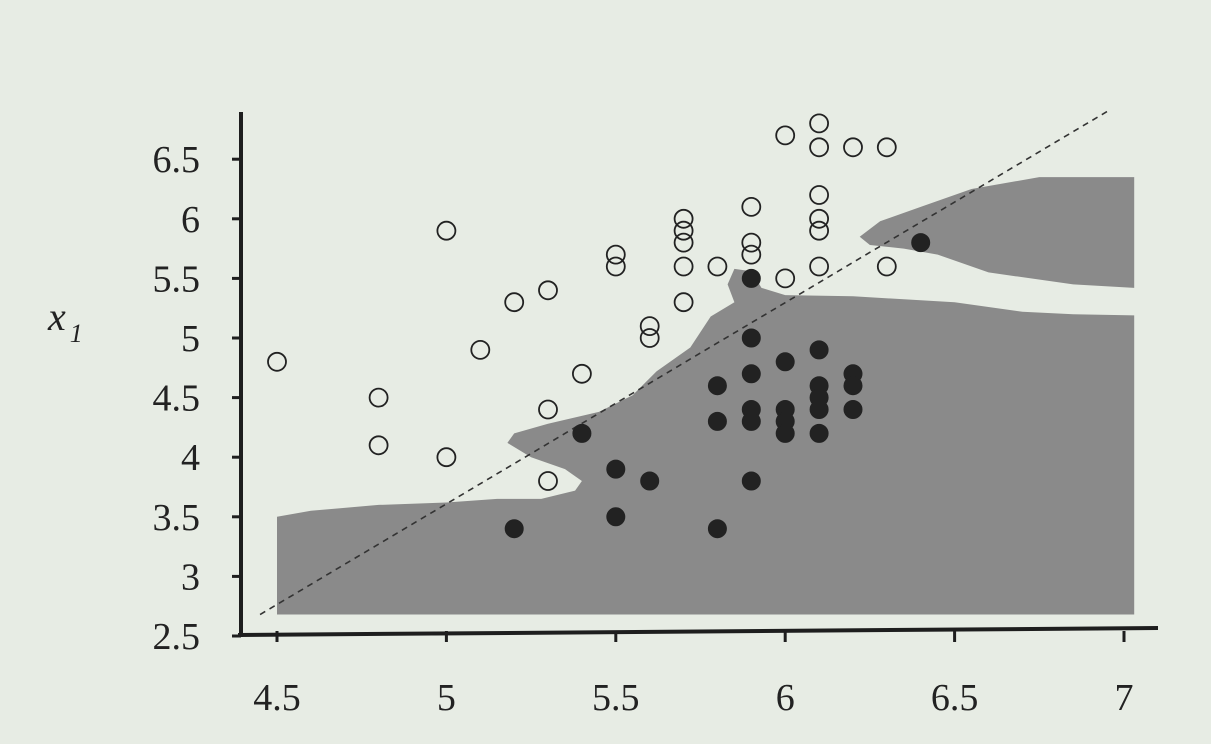 This screenshot has height=744, width=1211. What do you see at coordinates (698, 631) in the screenshot?
I see `x-axis-line` at bounding box center [698, 631].